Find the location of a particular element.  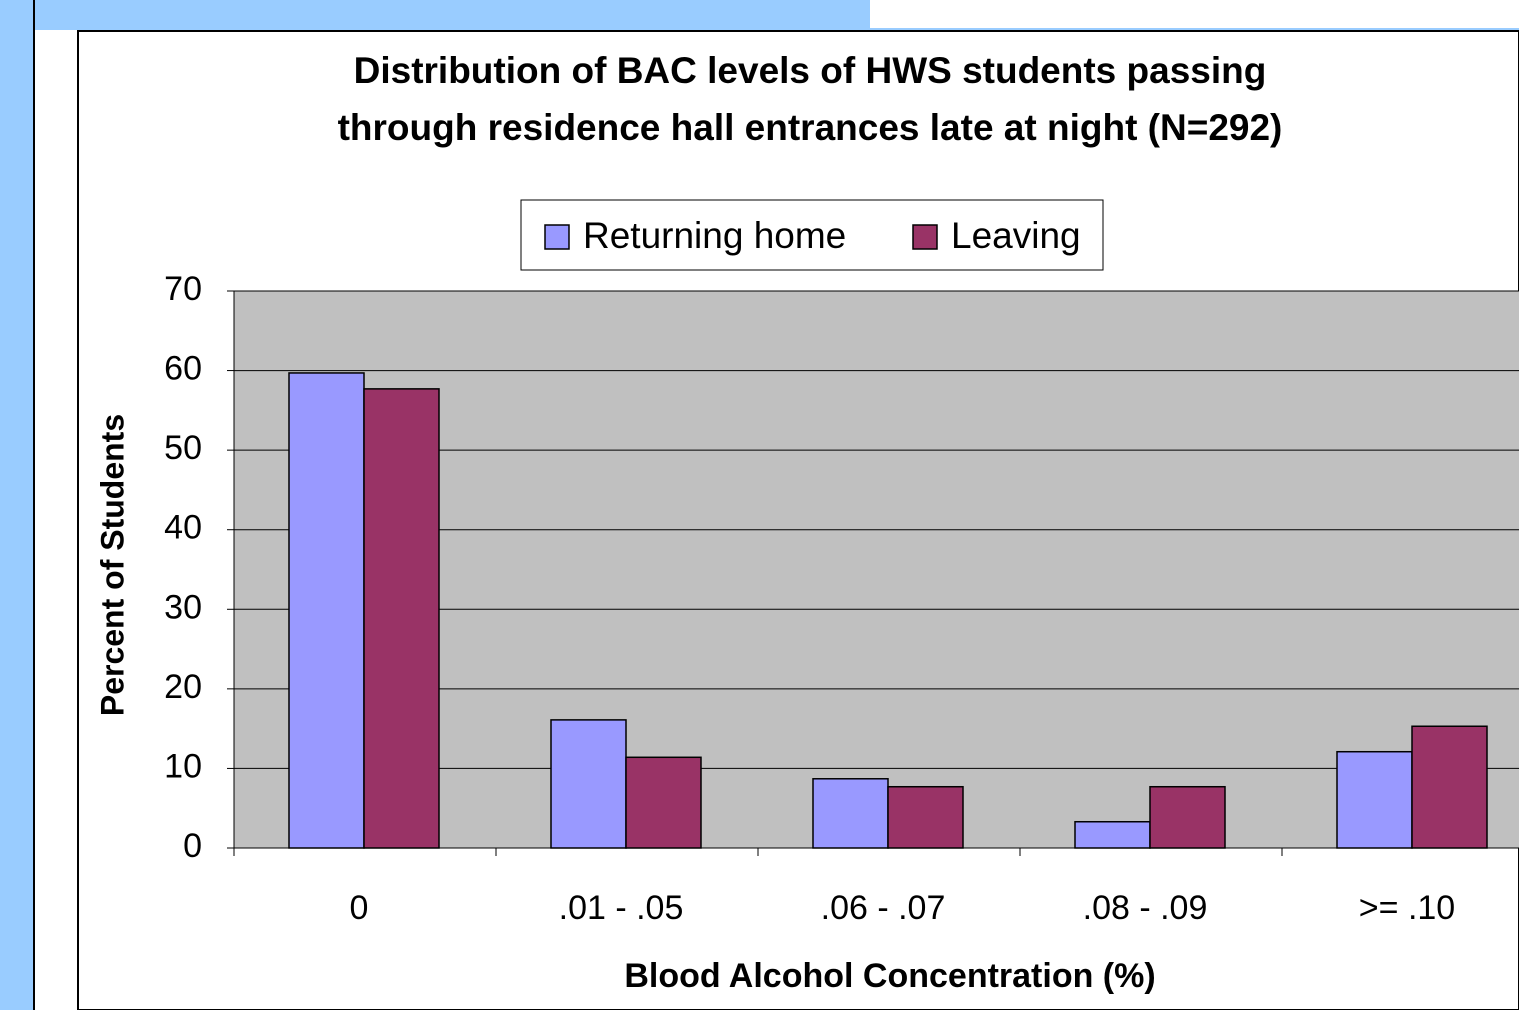

y-axis-title: Percent of Students is located at coordinates (112, 565).